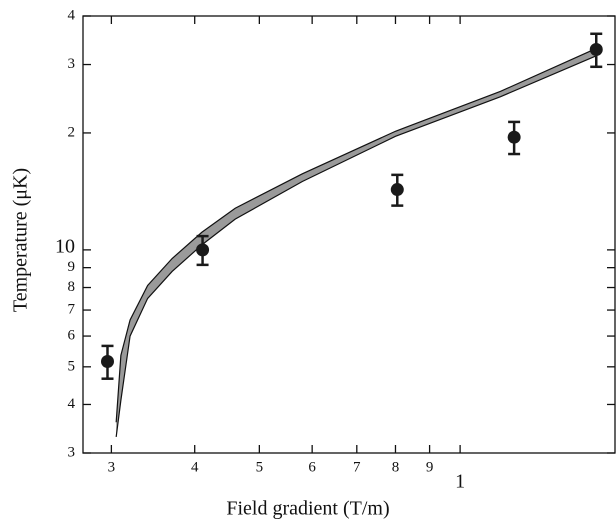 This screenshot has width=616, height=530. What do you see at coordinates (72, 287) in the screenshot?
I see `y-tick-label: 8` at bounding box center [72, 287].